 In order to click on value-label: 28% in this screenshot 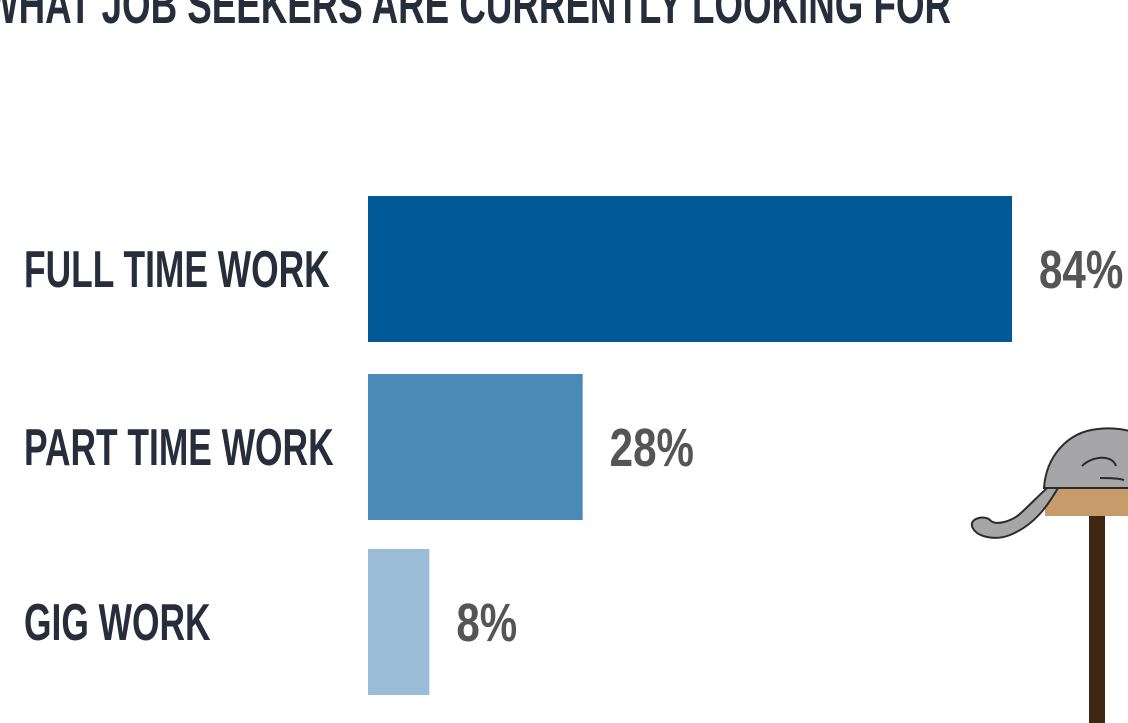, I will do `click(652, 448)`.